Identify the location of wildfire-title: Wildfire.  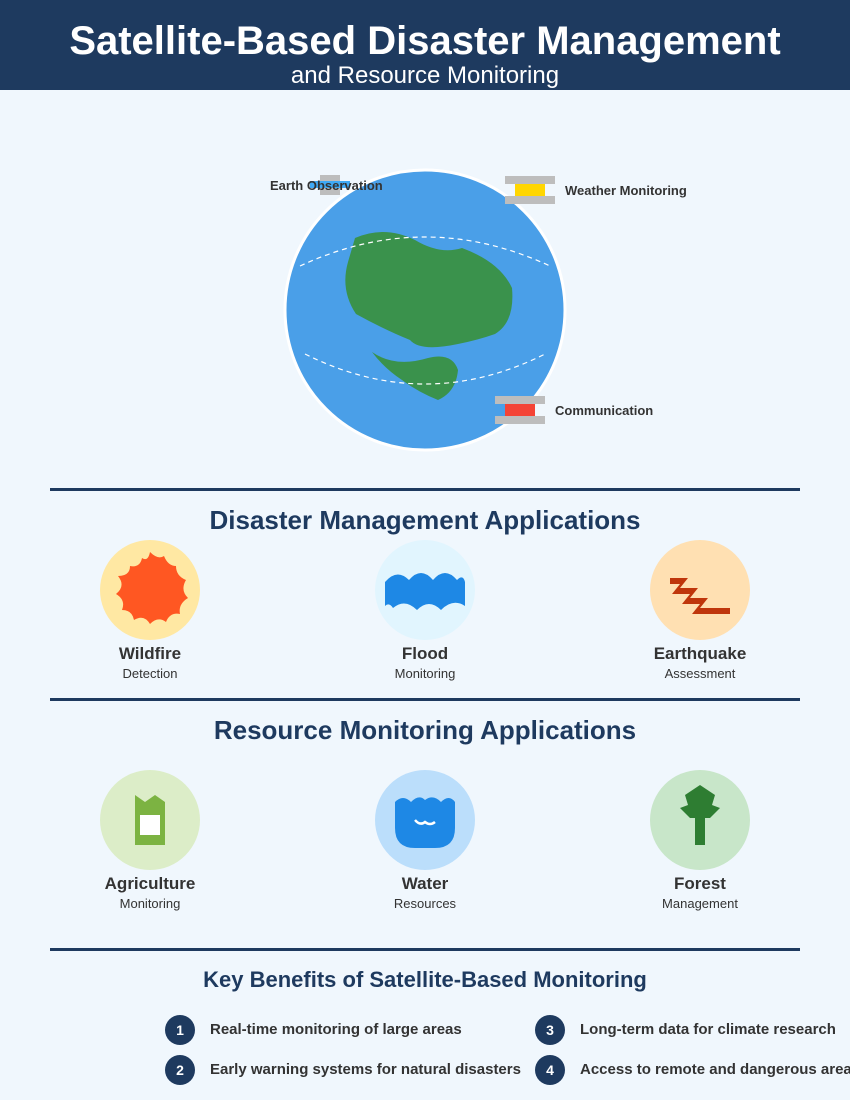
(150, 653).